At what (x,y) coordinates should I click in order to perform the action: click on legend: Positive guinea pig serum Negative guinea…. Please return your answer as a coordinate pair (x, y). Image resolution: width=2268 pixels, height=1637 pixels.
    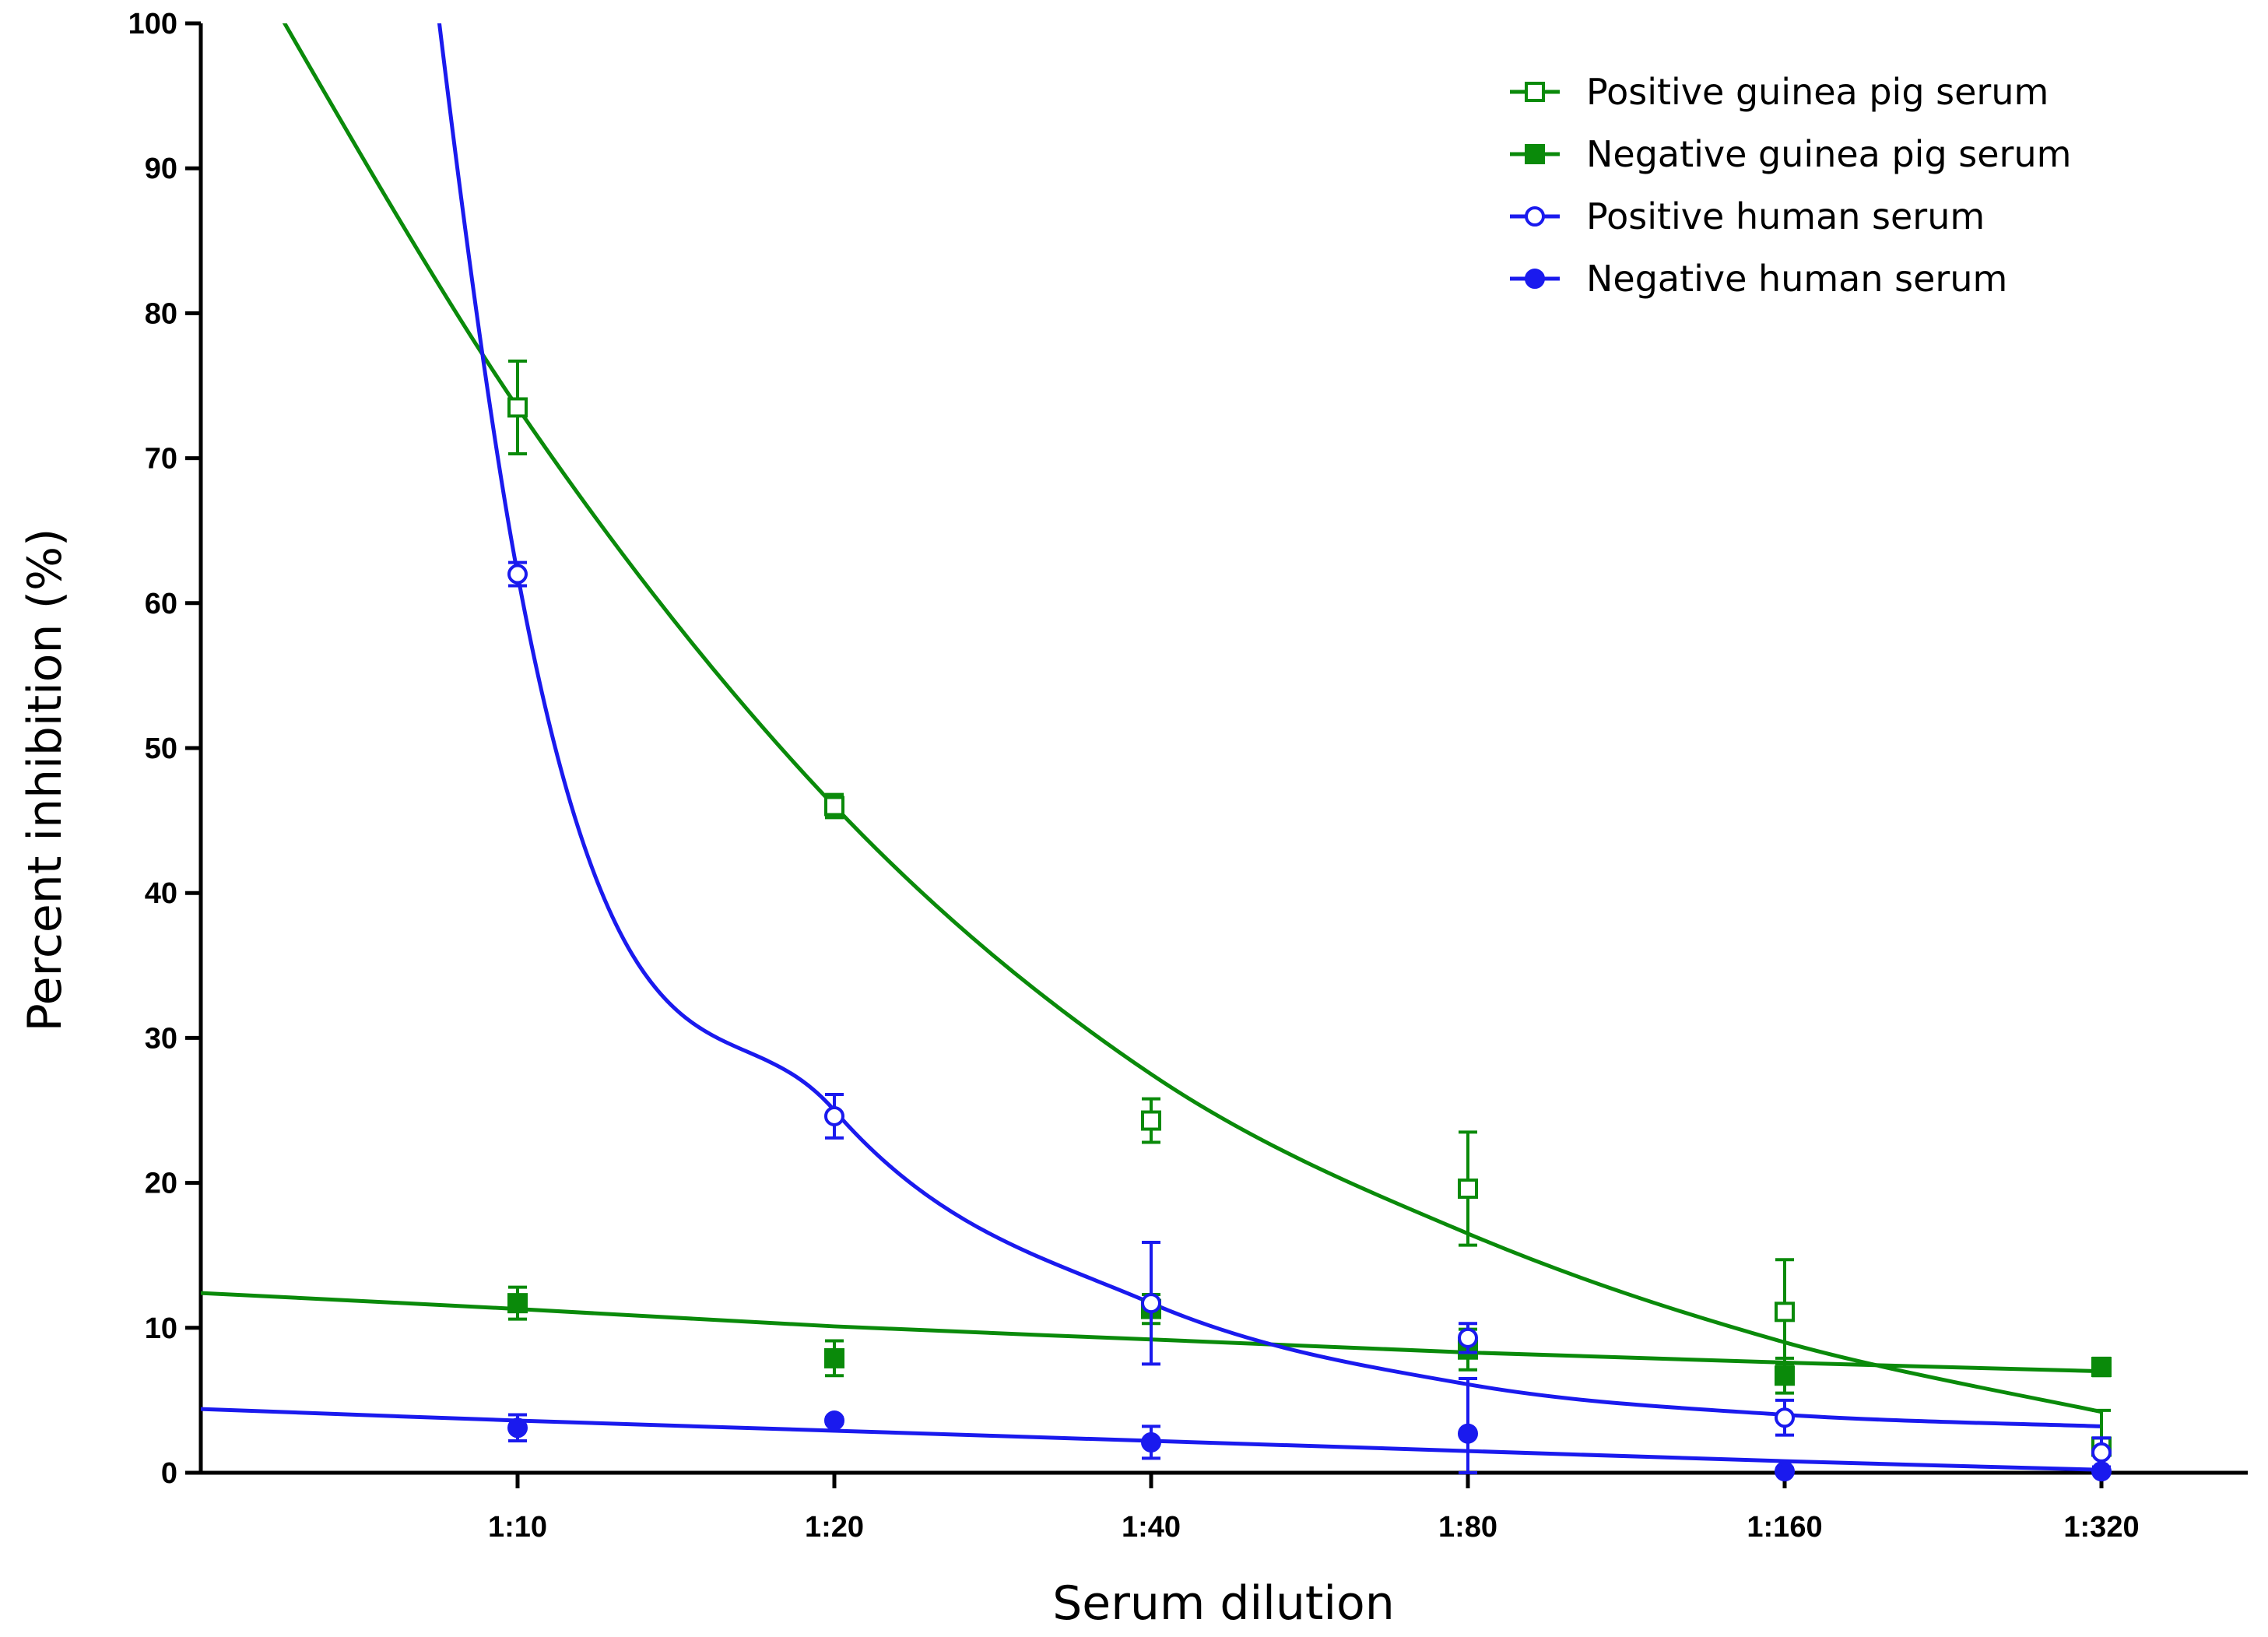
    Looking at the image, I should click on (1790, 185).